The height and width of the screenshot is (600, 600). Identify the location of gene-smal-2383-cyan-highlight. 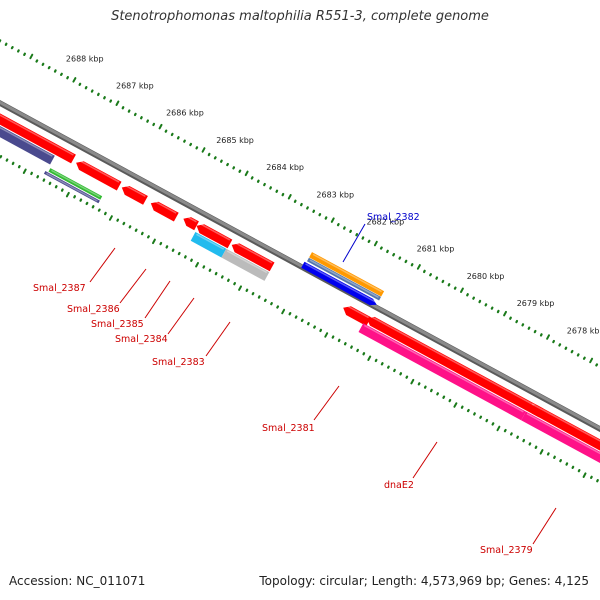
(210, 241).